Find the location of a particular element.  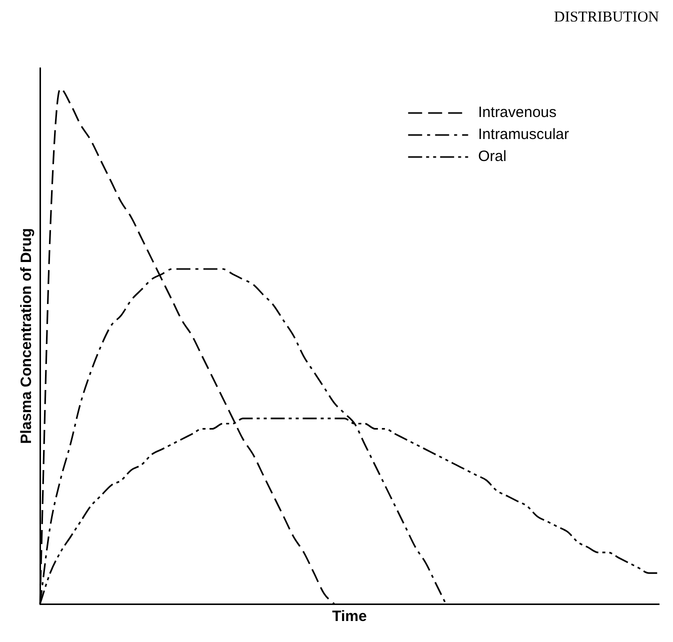

legend-label: Intramuscular is located at coordinates (524, 135).